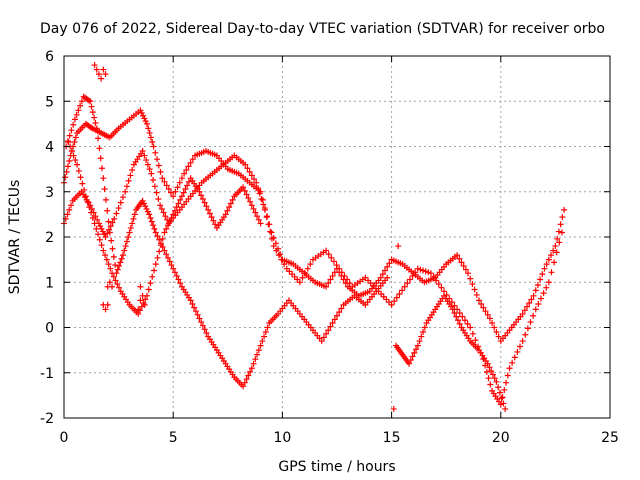 This screenshot has height=480, width=640. I want to click on y-tick-label: -2, so click(47, 419).